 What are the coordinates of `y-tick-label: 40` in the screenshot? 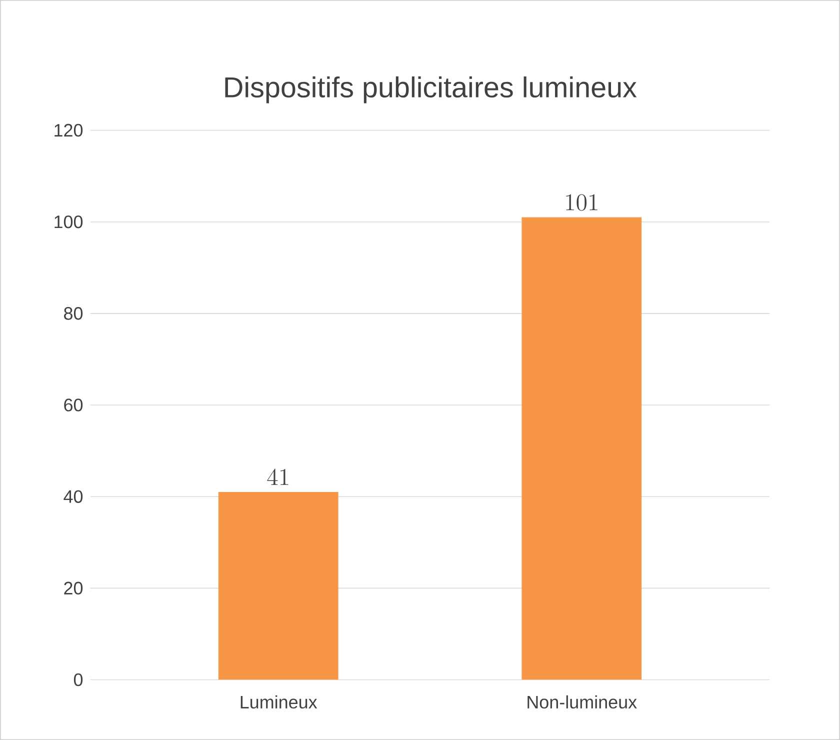 It's located at (73, 496).